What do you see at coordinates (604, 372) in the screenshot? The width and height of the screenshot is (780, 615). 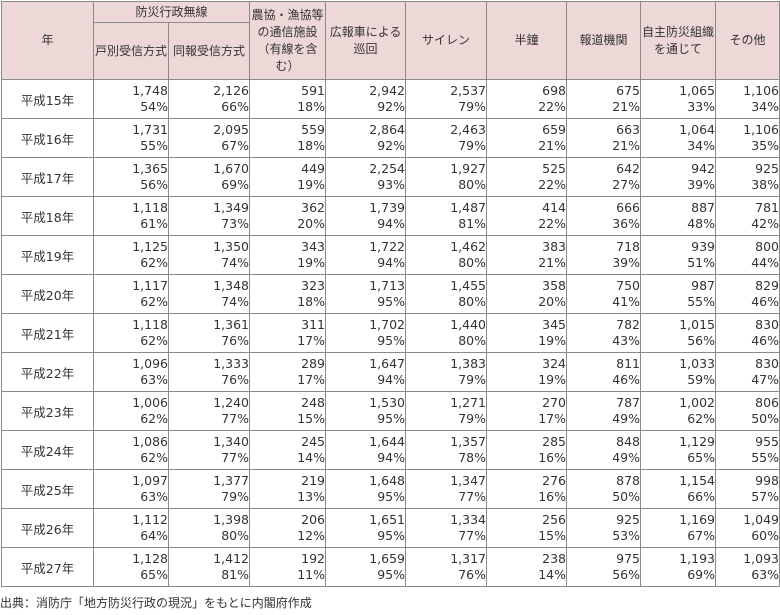 I see `value-cell: 811 46%` at bounding box center [604, 372].